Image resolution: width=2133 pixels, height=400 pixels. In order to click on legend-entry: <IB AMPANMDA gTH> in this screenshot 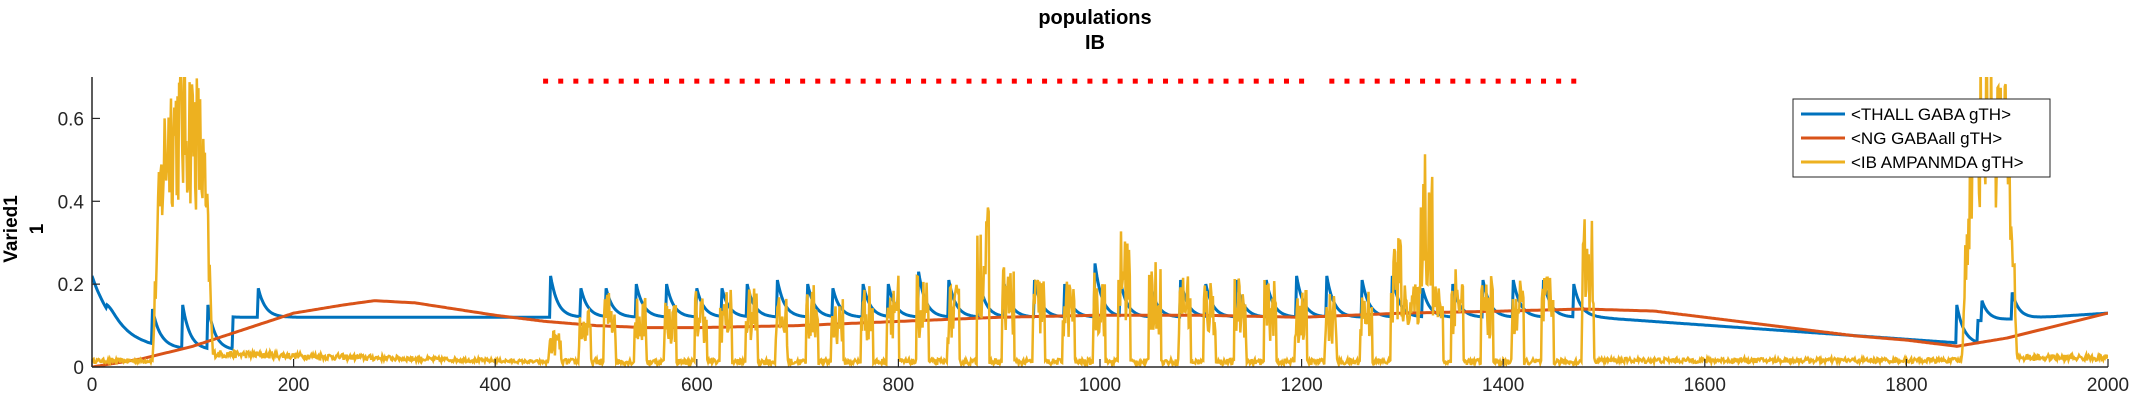, I will do `click(1937, 162)`.